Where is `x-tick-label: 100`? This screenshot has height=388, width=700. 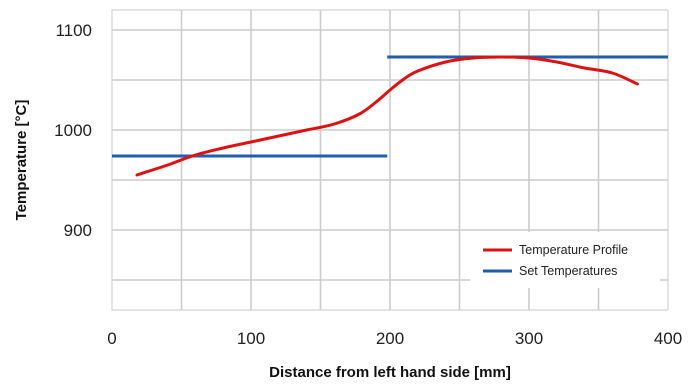 x-tick-label: 100 is located at coordinates (251, 338).